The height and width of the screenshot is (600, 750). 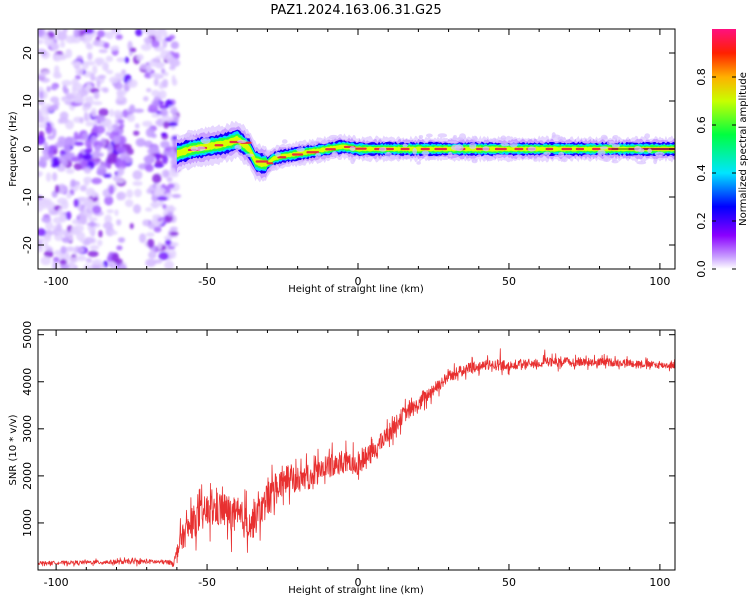 What do you see at coordinates (56, 582) in the screenshot?
I see `snr-x-tick-label: -100` at bounding box center [56, 582].